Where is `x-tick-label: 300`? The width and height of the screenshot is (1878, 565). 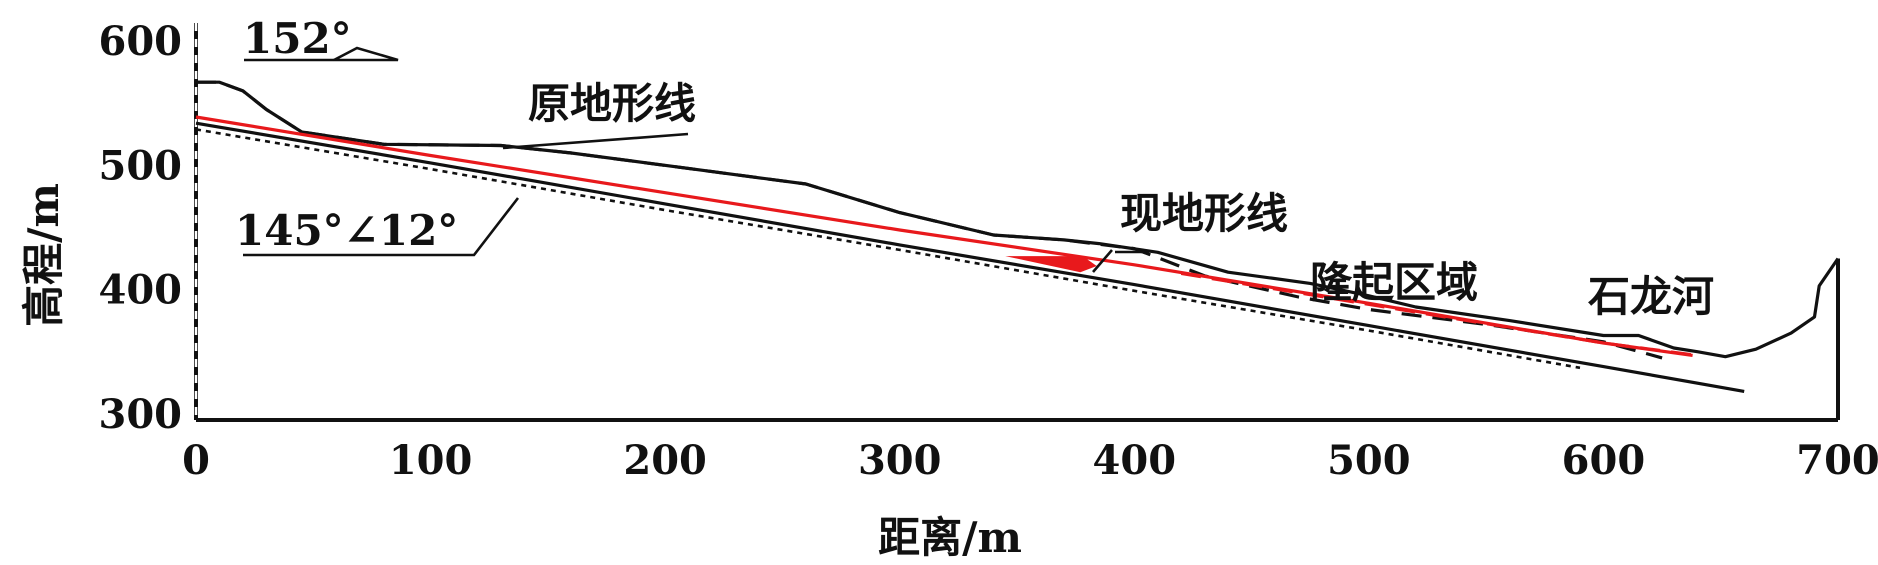
x-tick-label: 300 is located at coordinates (900, 460).